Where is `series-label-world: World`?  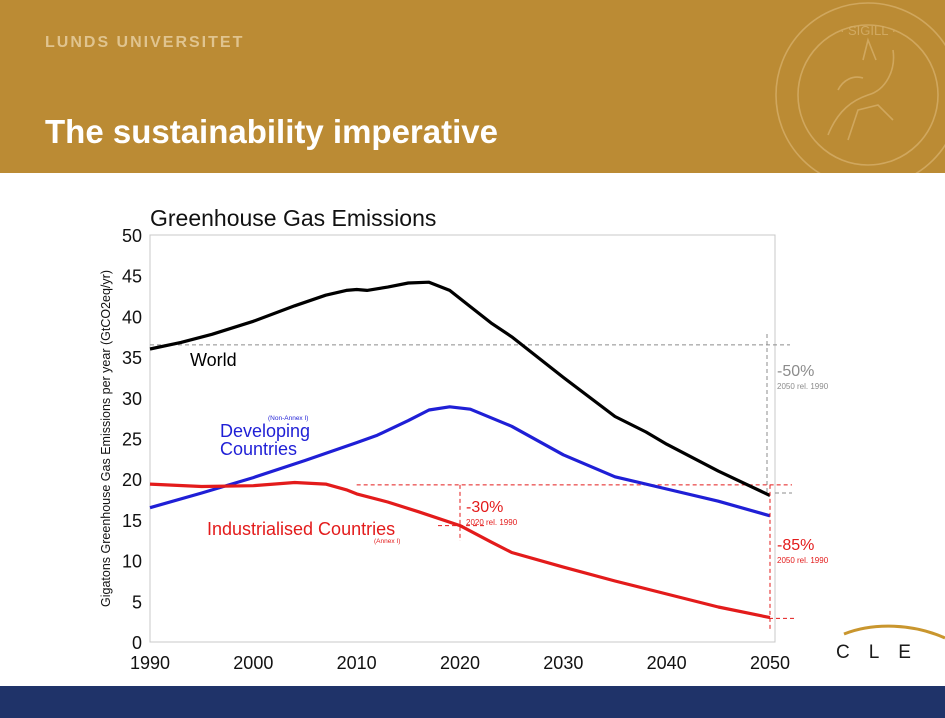 series-label-world: World is located at coordinates (213, 360).